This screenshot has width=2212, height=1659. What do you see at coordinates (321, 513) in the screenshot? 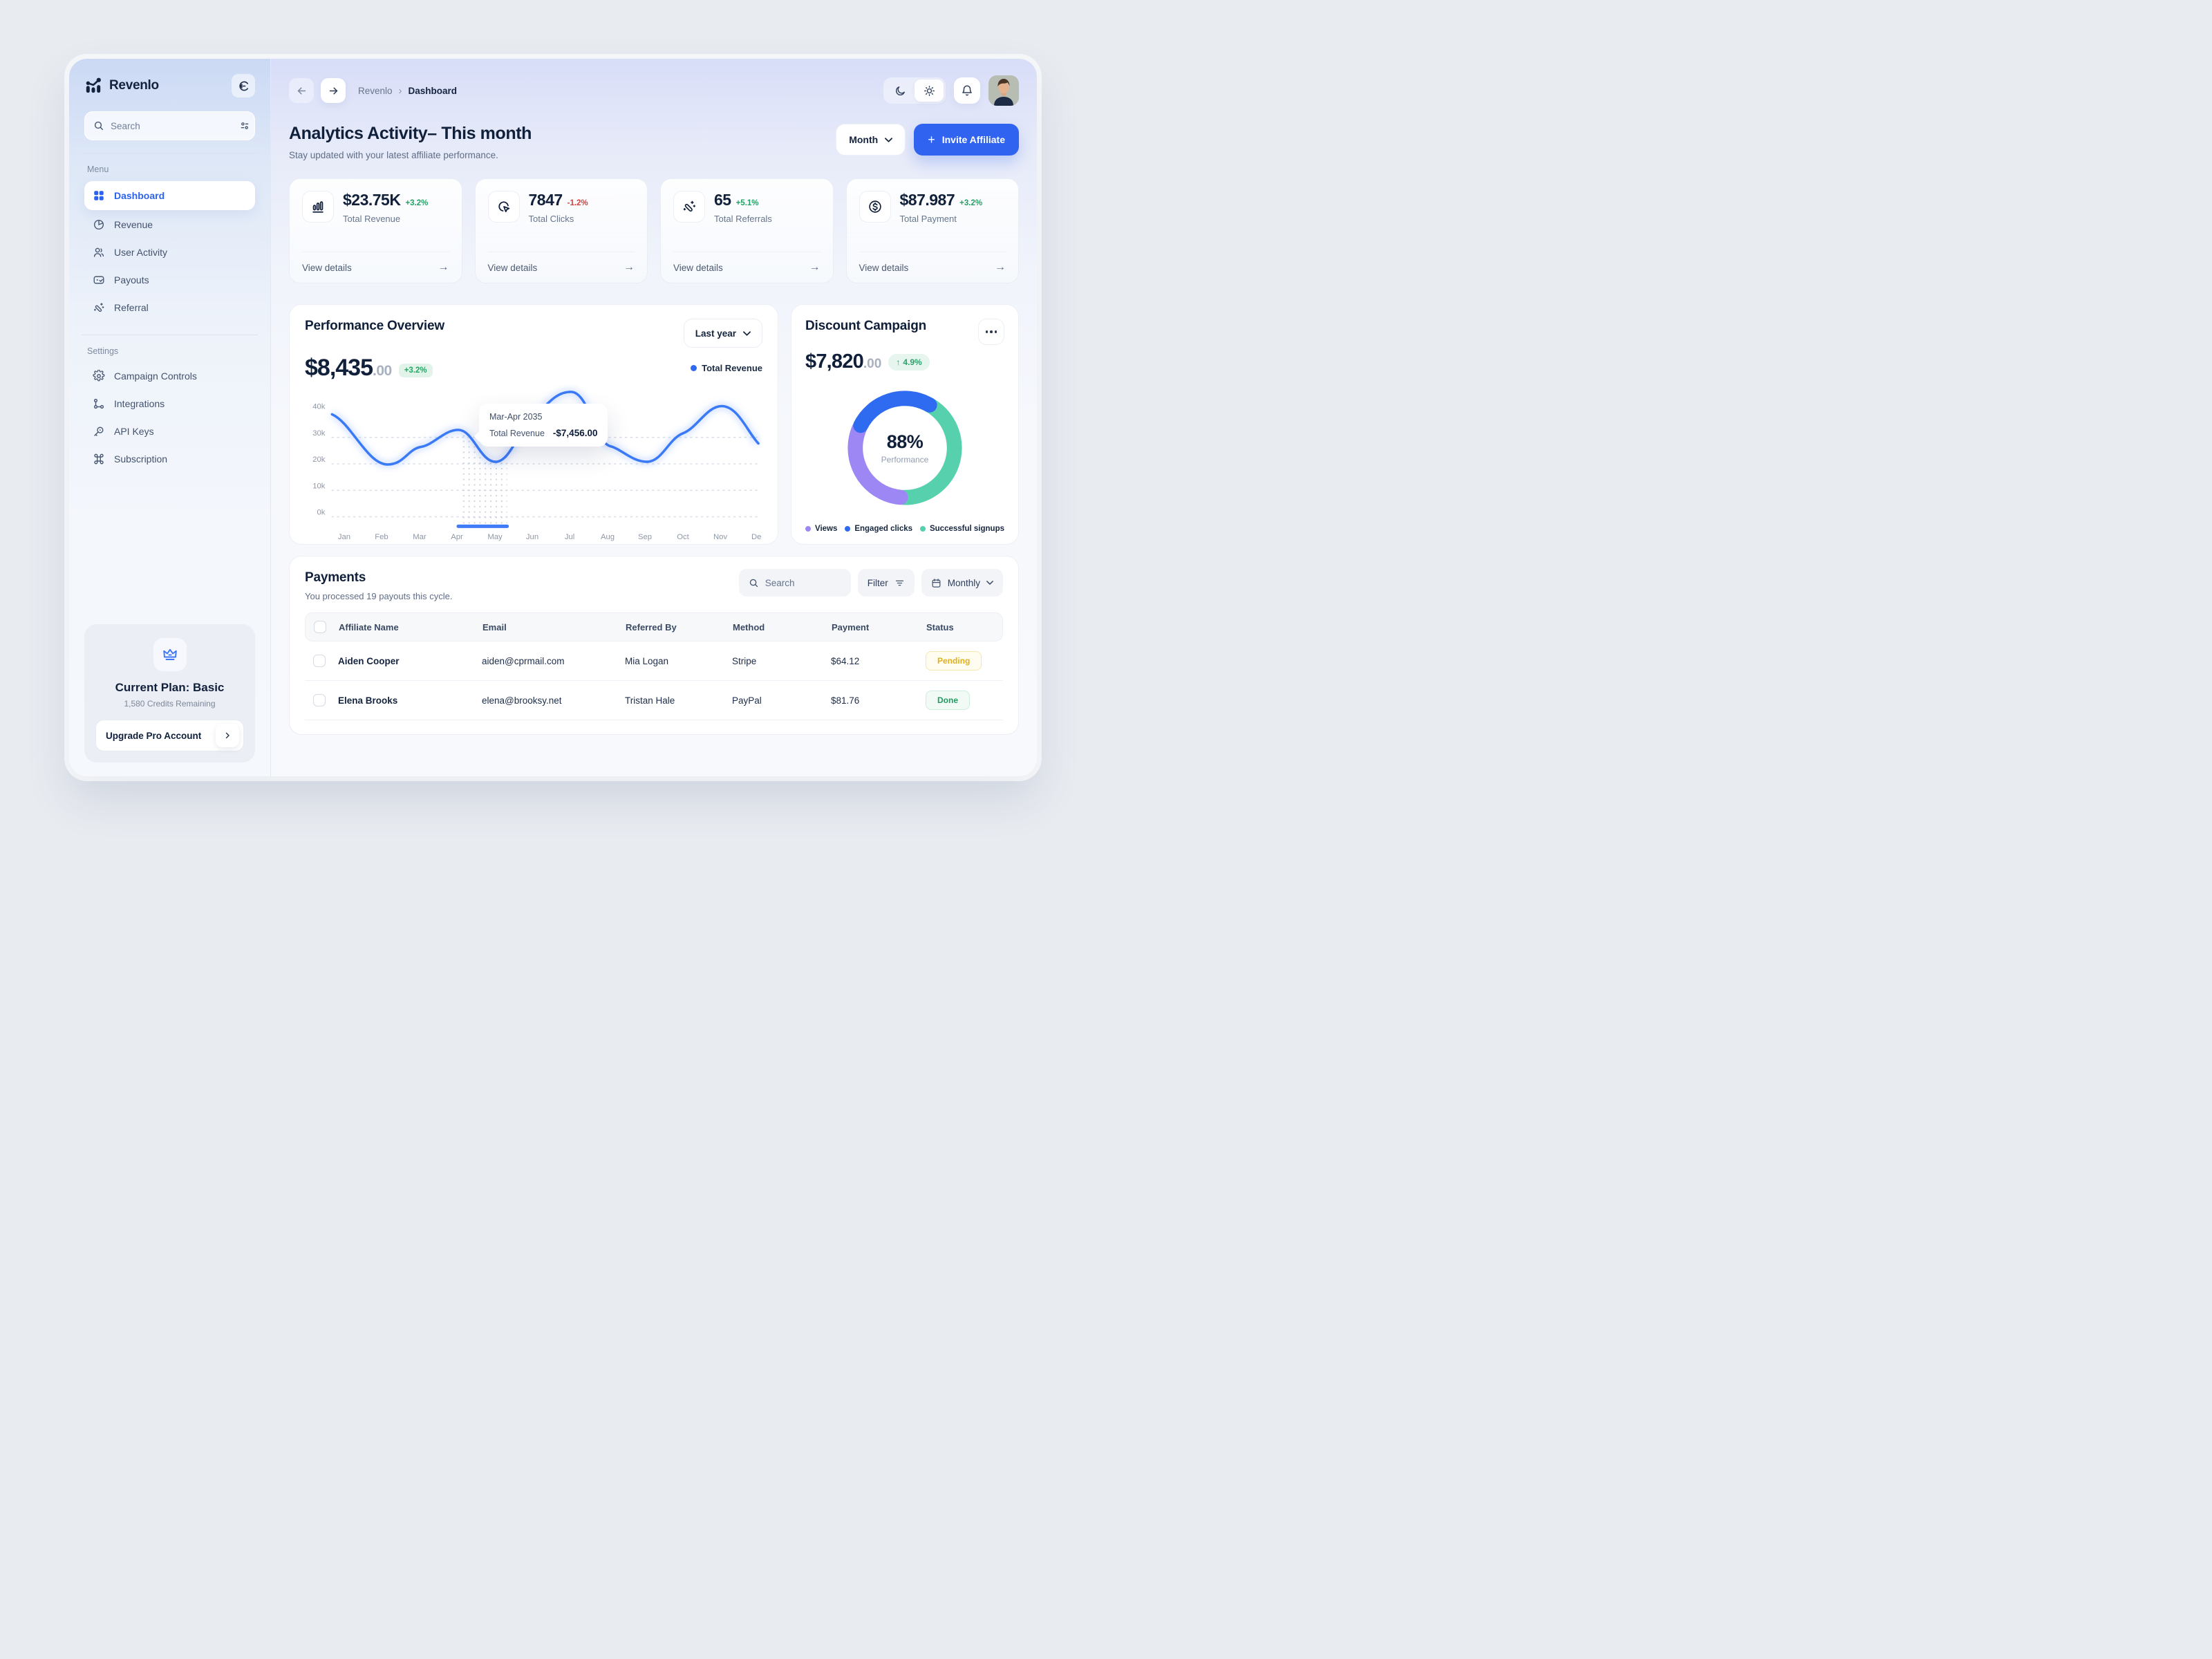
I see `svg-text: 0k` at bounding box center [321, 513].